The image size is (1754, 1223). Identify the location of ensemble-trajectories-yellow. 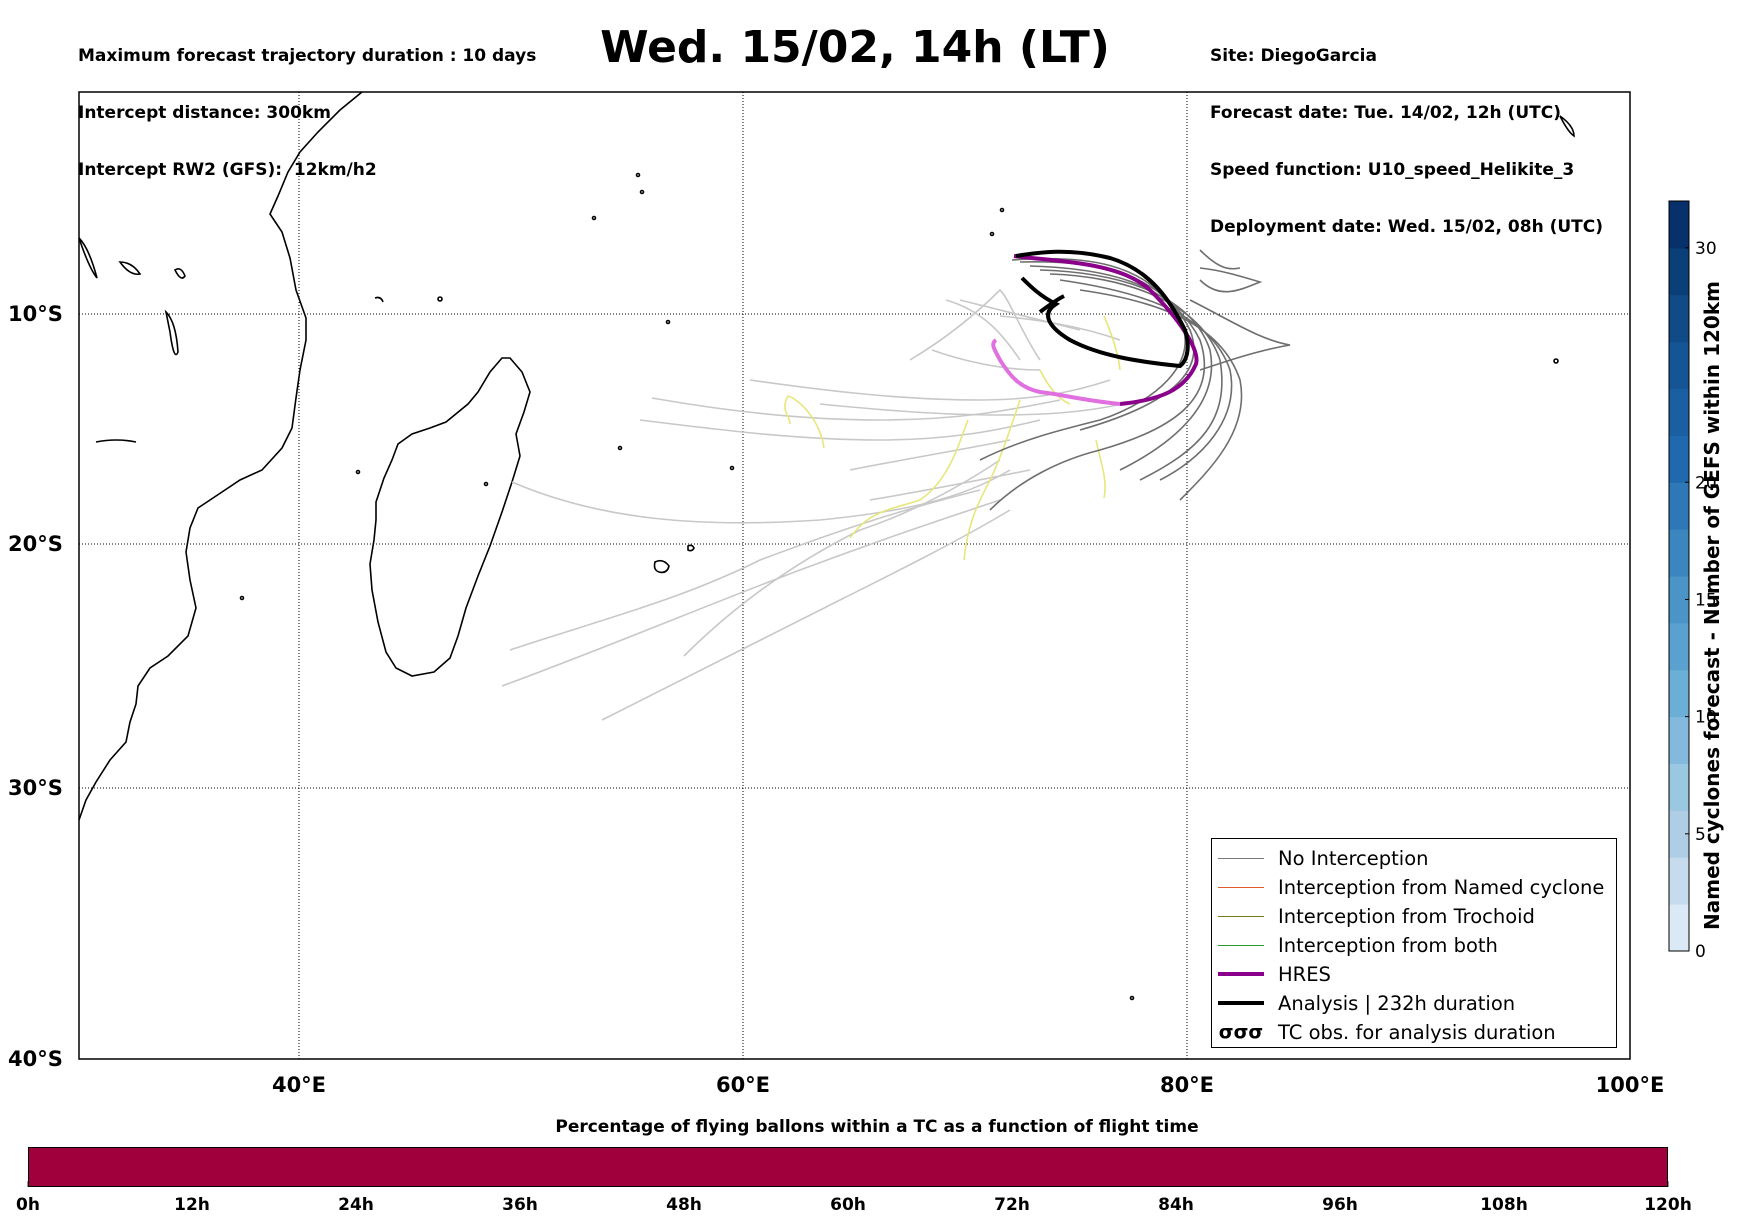
(952, 438).